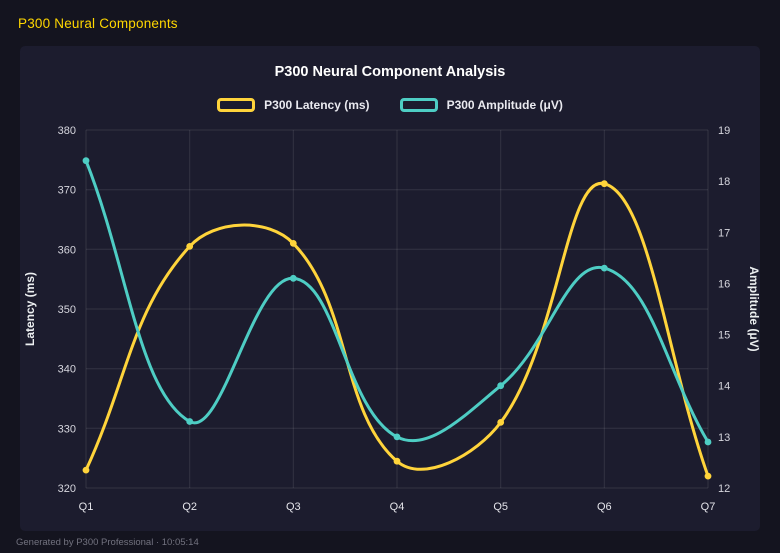  What do you see at coordinates (708, 507) in the screenshot?
I see `svg-text: Q7` at bounding box center [708, 507].